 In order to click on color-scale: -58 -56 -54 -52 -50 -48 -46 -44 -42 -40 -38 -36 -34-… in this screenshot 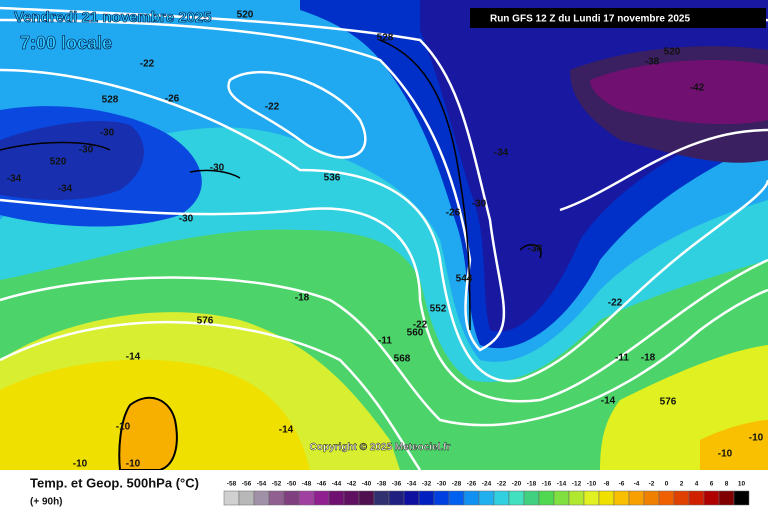, I will do `click(486, 493)`.